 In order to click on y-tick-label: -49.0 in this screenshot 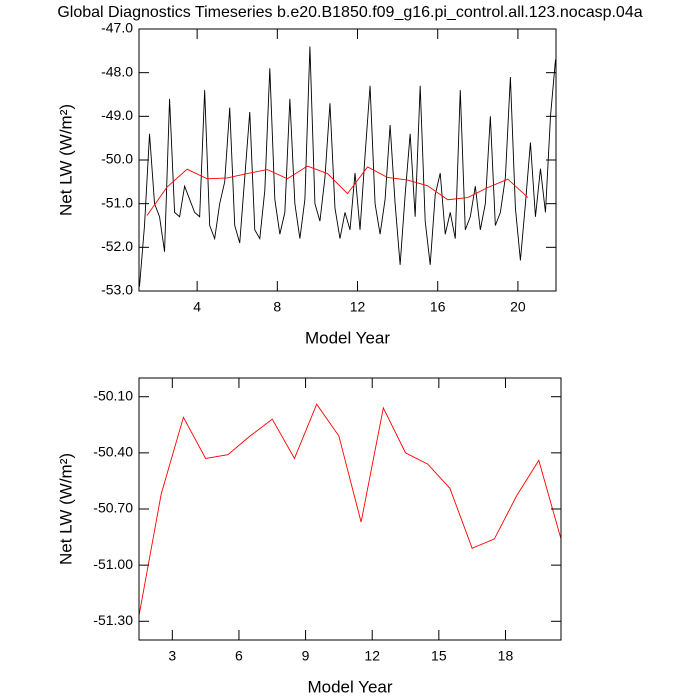, I will do `click(117, 115)`.